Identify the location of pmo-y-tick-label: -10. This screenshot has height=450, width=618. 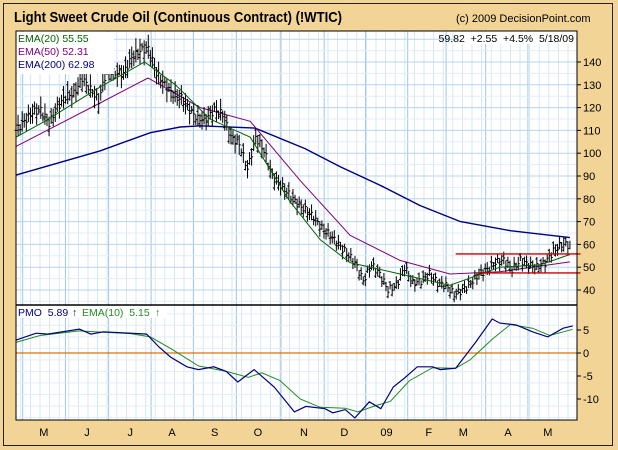
(591, 400).